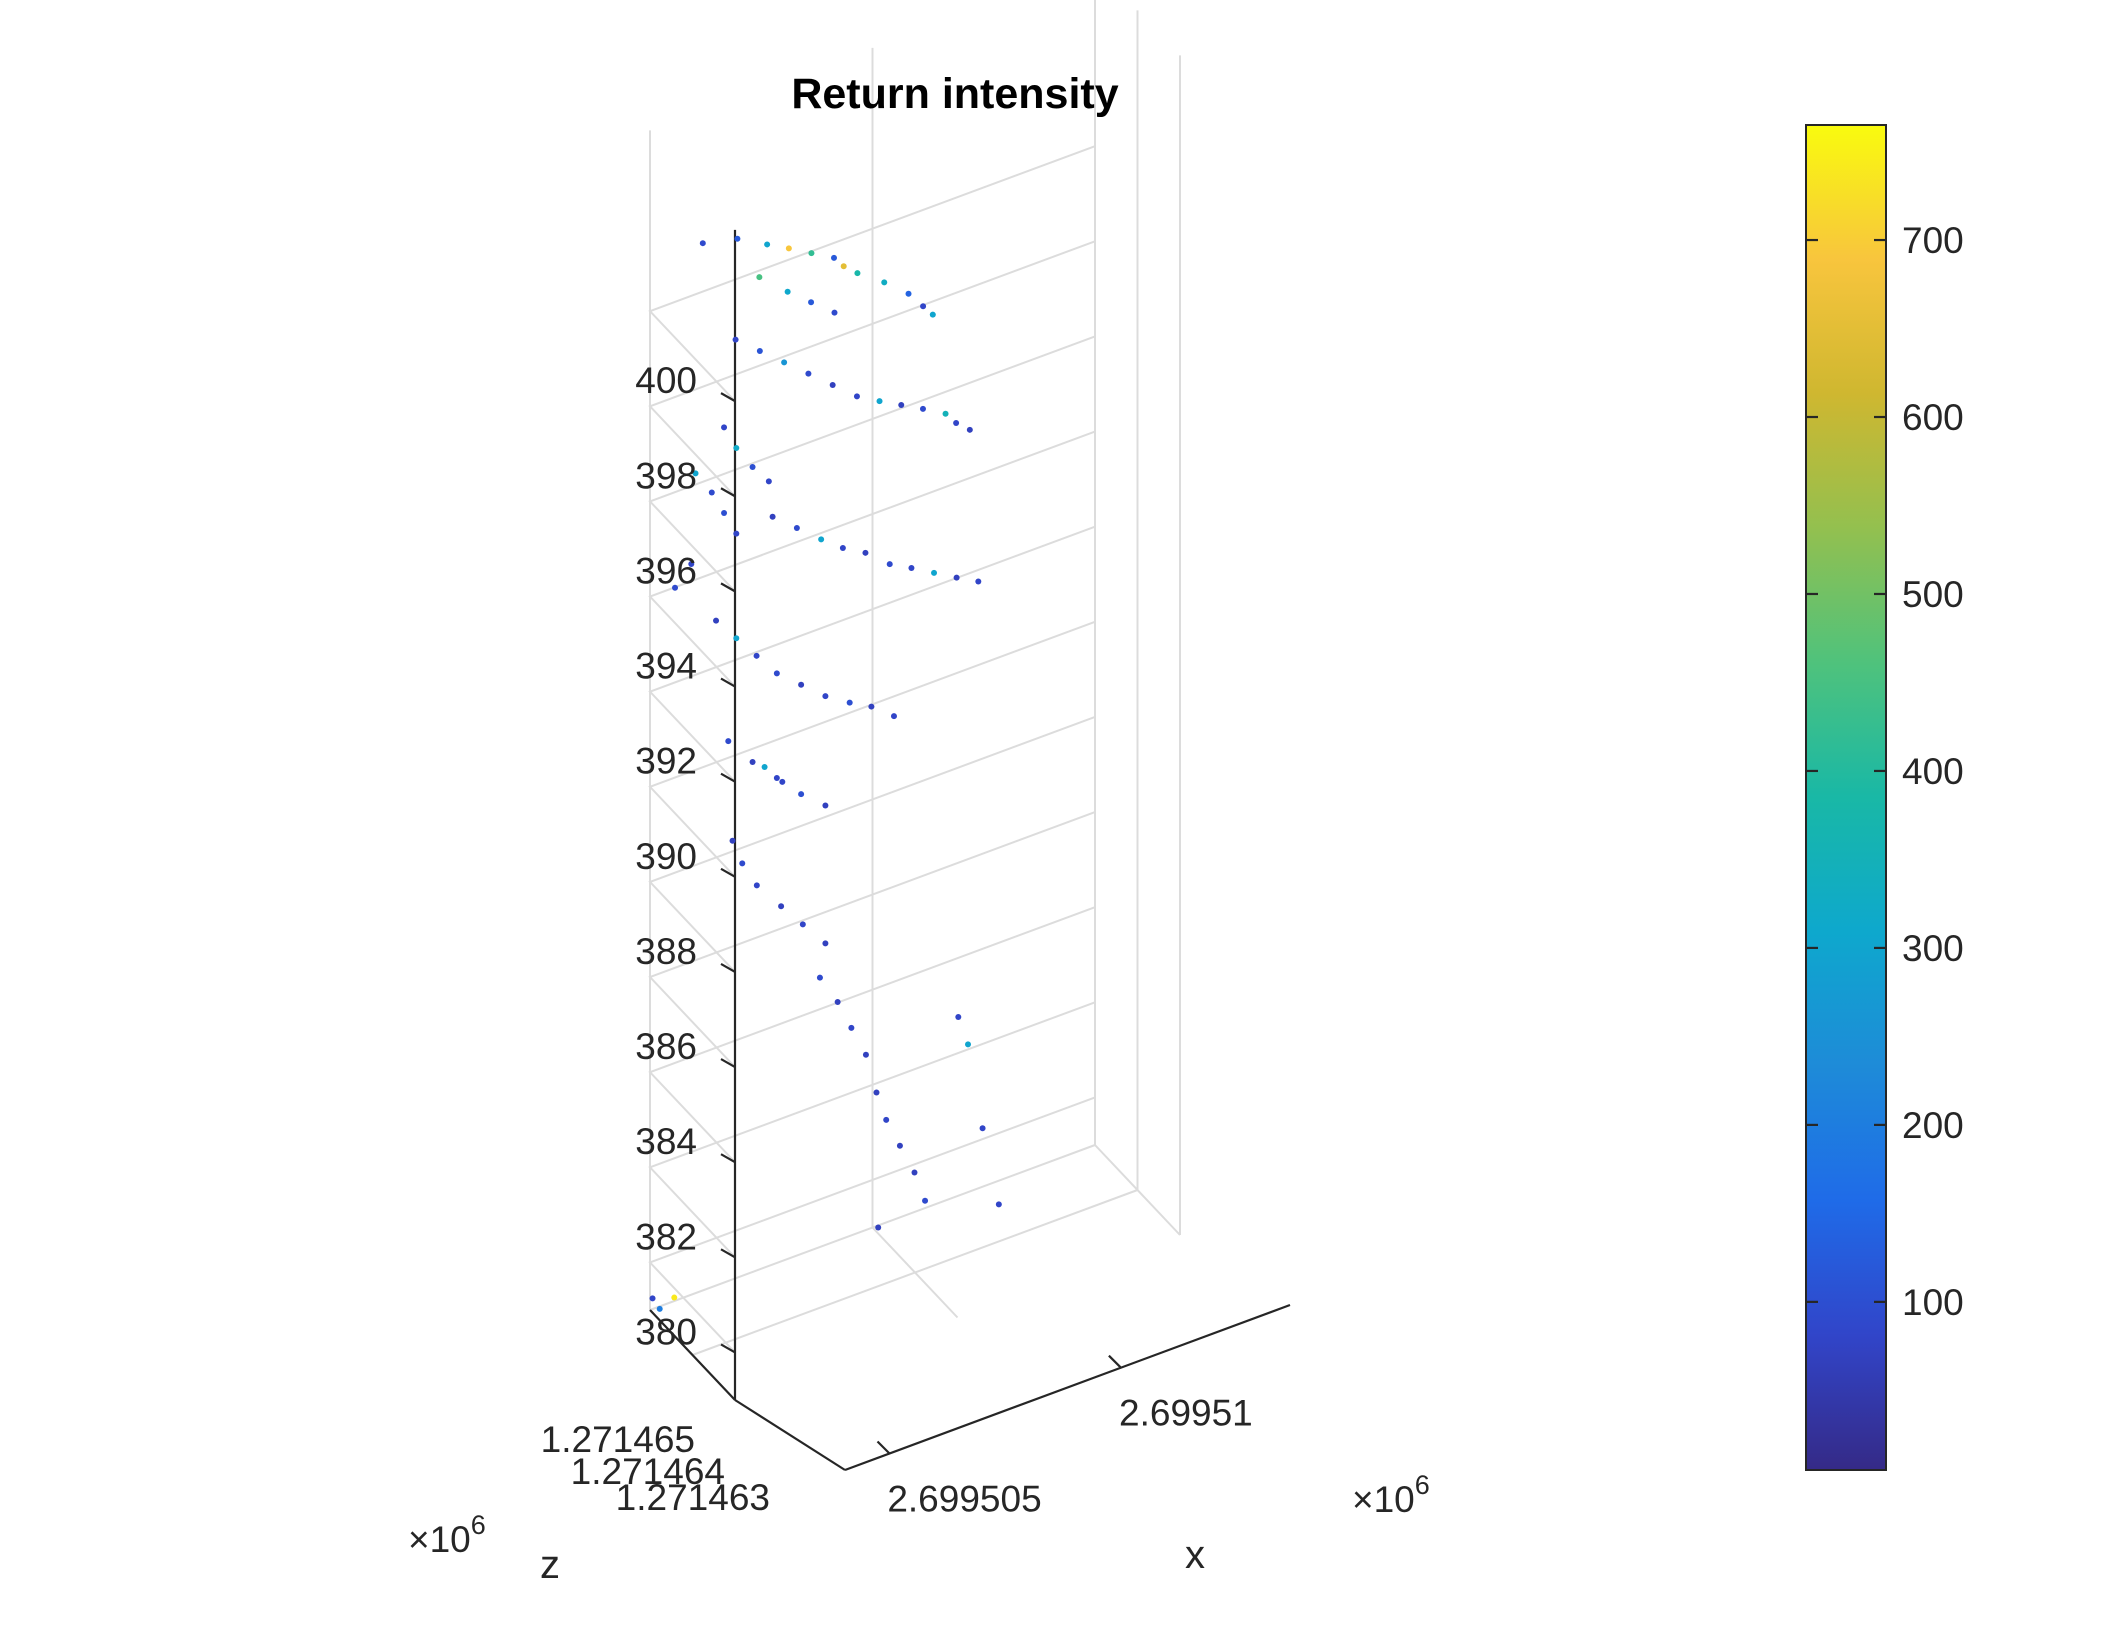 This screenshot has width=2119, height=1634. What do you see at coordinates (1885, 771) in the screenshot?
I see `colorbar-ticks: 100 200 300 400 500 600 700` at bounding box center [1885, 771].